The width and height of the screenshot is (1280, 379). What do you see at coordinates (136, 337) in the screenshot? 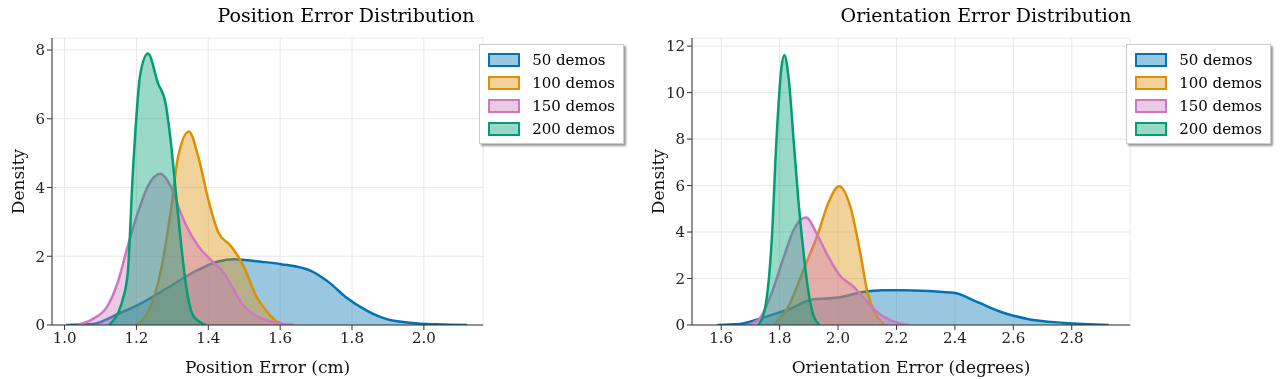
I see `x-tick-label: 1.2` at bounding box center [136, 337].